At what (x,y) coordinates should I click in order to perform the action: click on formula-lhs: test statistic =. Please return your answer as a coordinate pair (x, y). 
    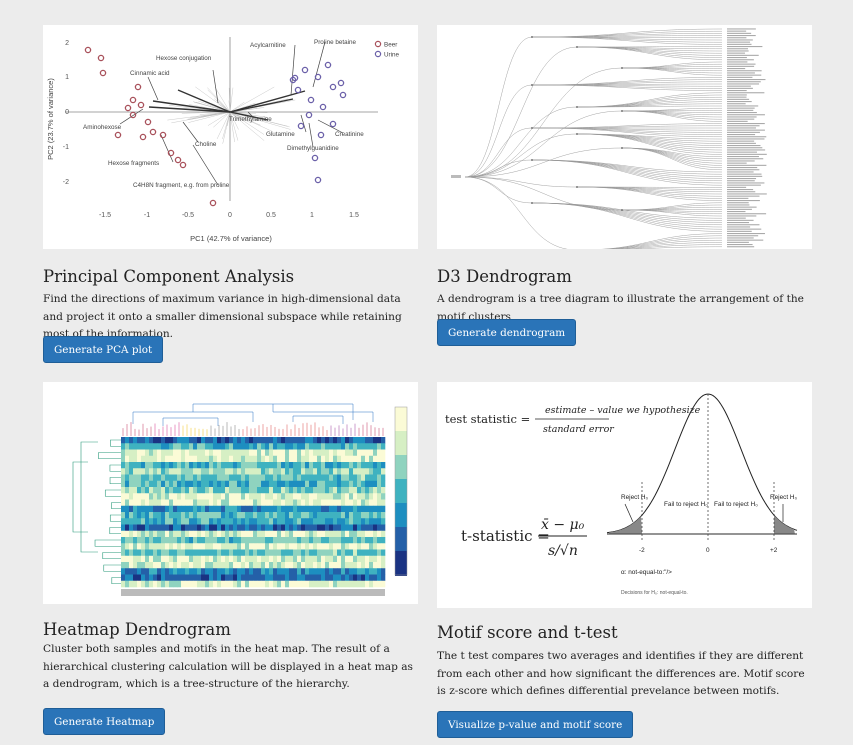
    Looking at the image, I should click on (487, 419).